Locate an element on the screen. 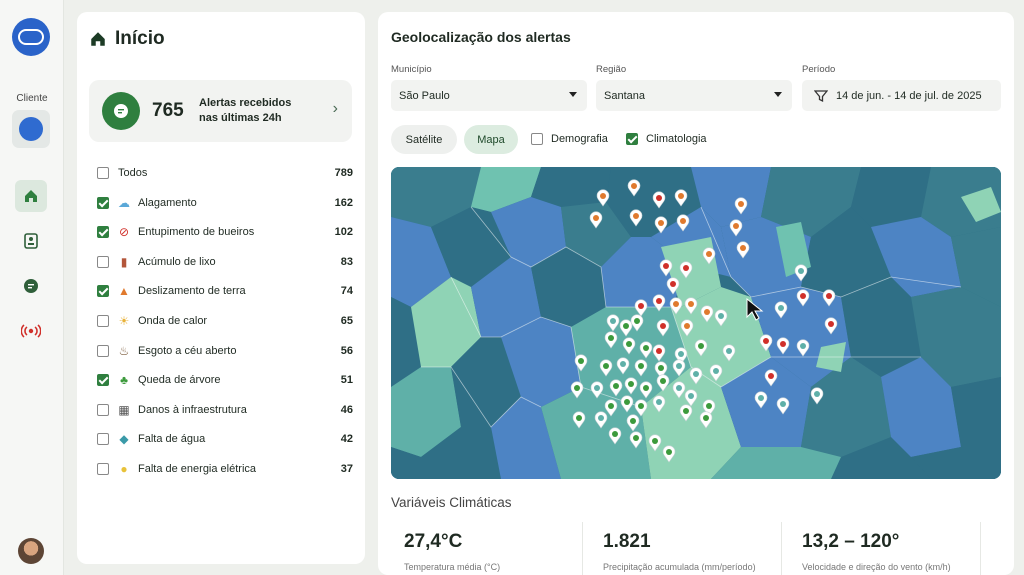 This screenshot has height=575, width=1024. filter-row: ⊘ Entupimento de bueiros 102 is located at coordinates (225, 232).